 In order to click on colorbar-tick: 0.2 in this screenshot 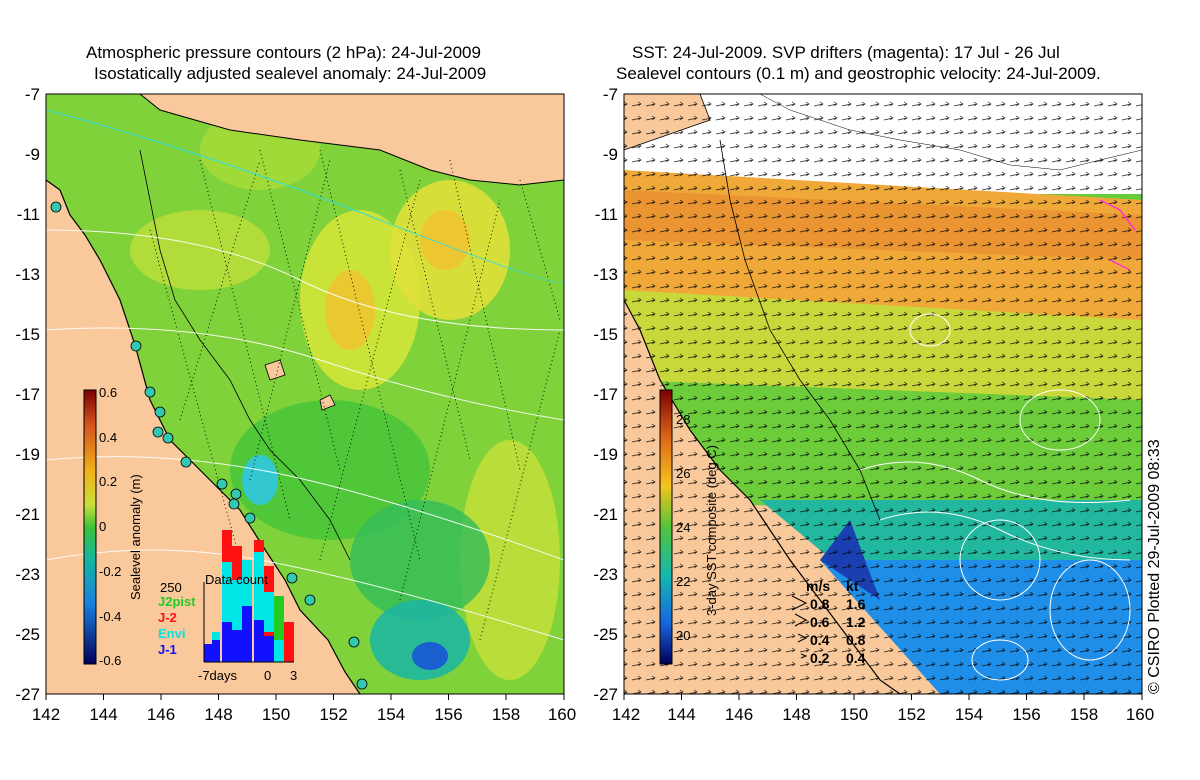, I will do `click(108, 481)`.